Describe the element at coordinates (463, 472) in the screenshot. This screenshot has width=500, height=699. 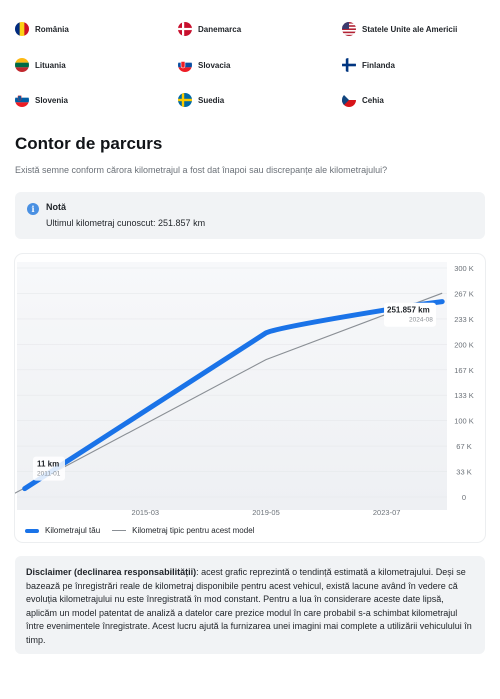
I see `y-tick-label: 33 K` at that location.